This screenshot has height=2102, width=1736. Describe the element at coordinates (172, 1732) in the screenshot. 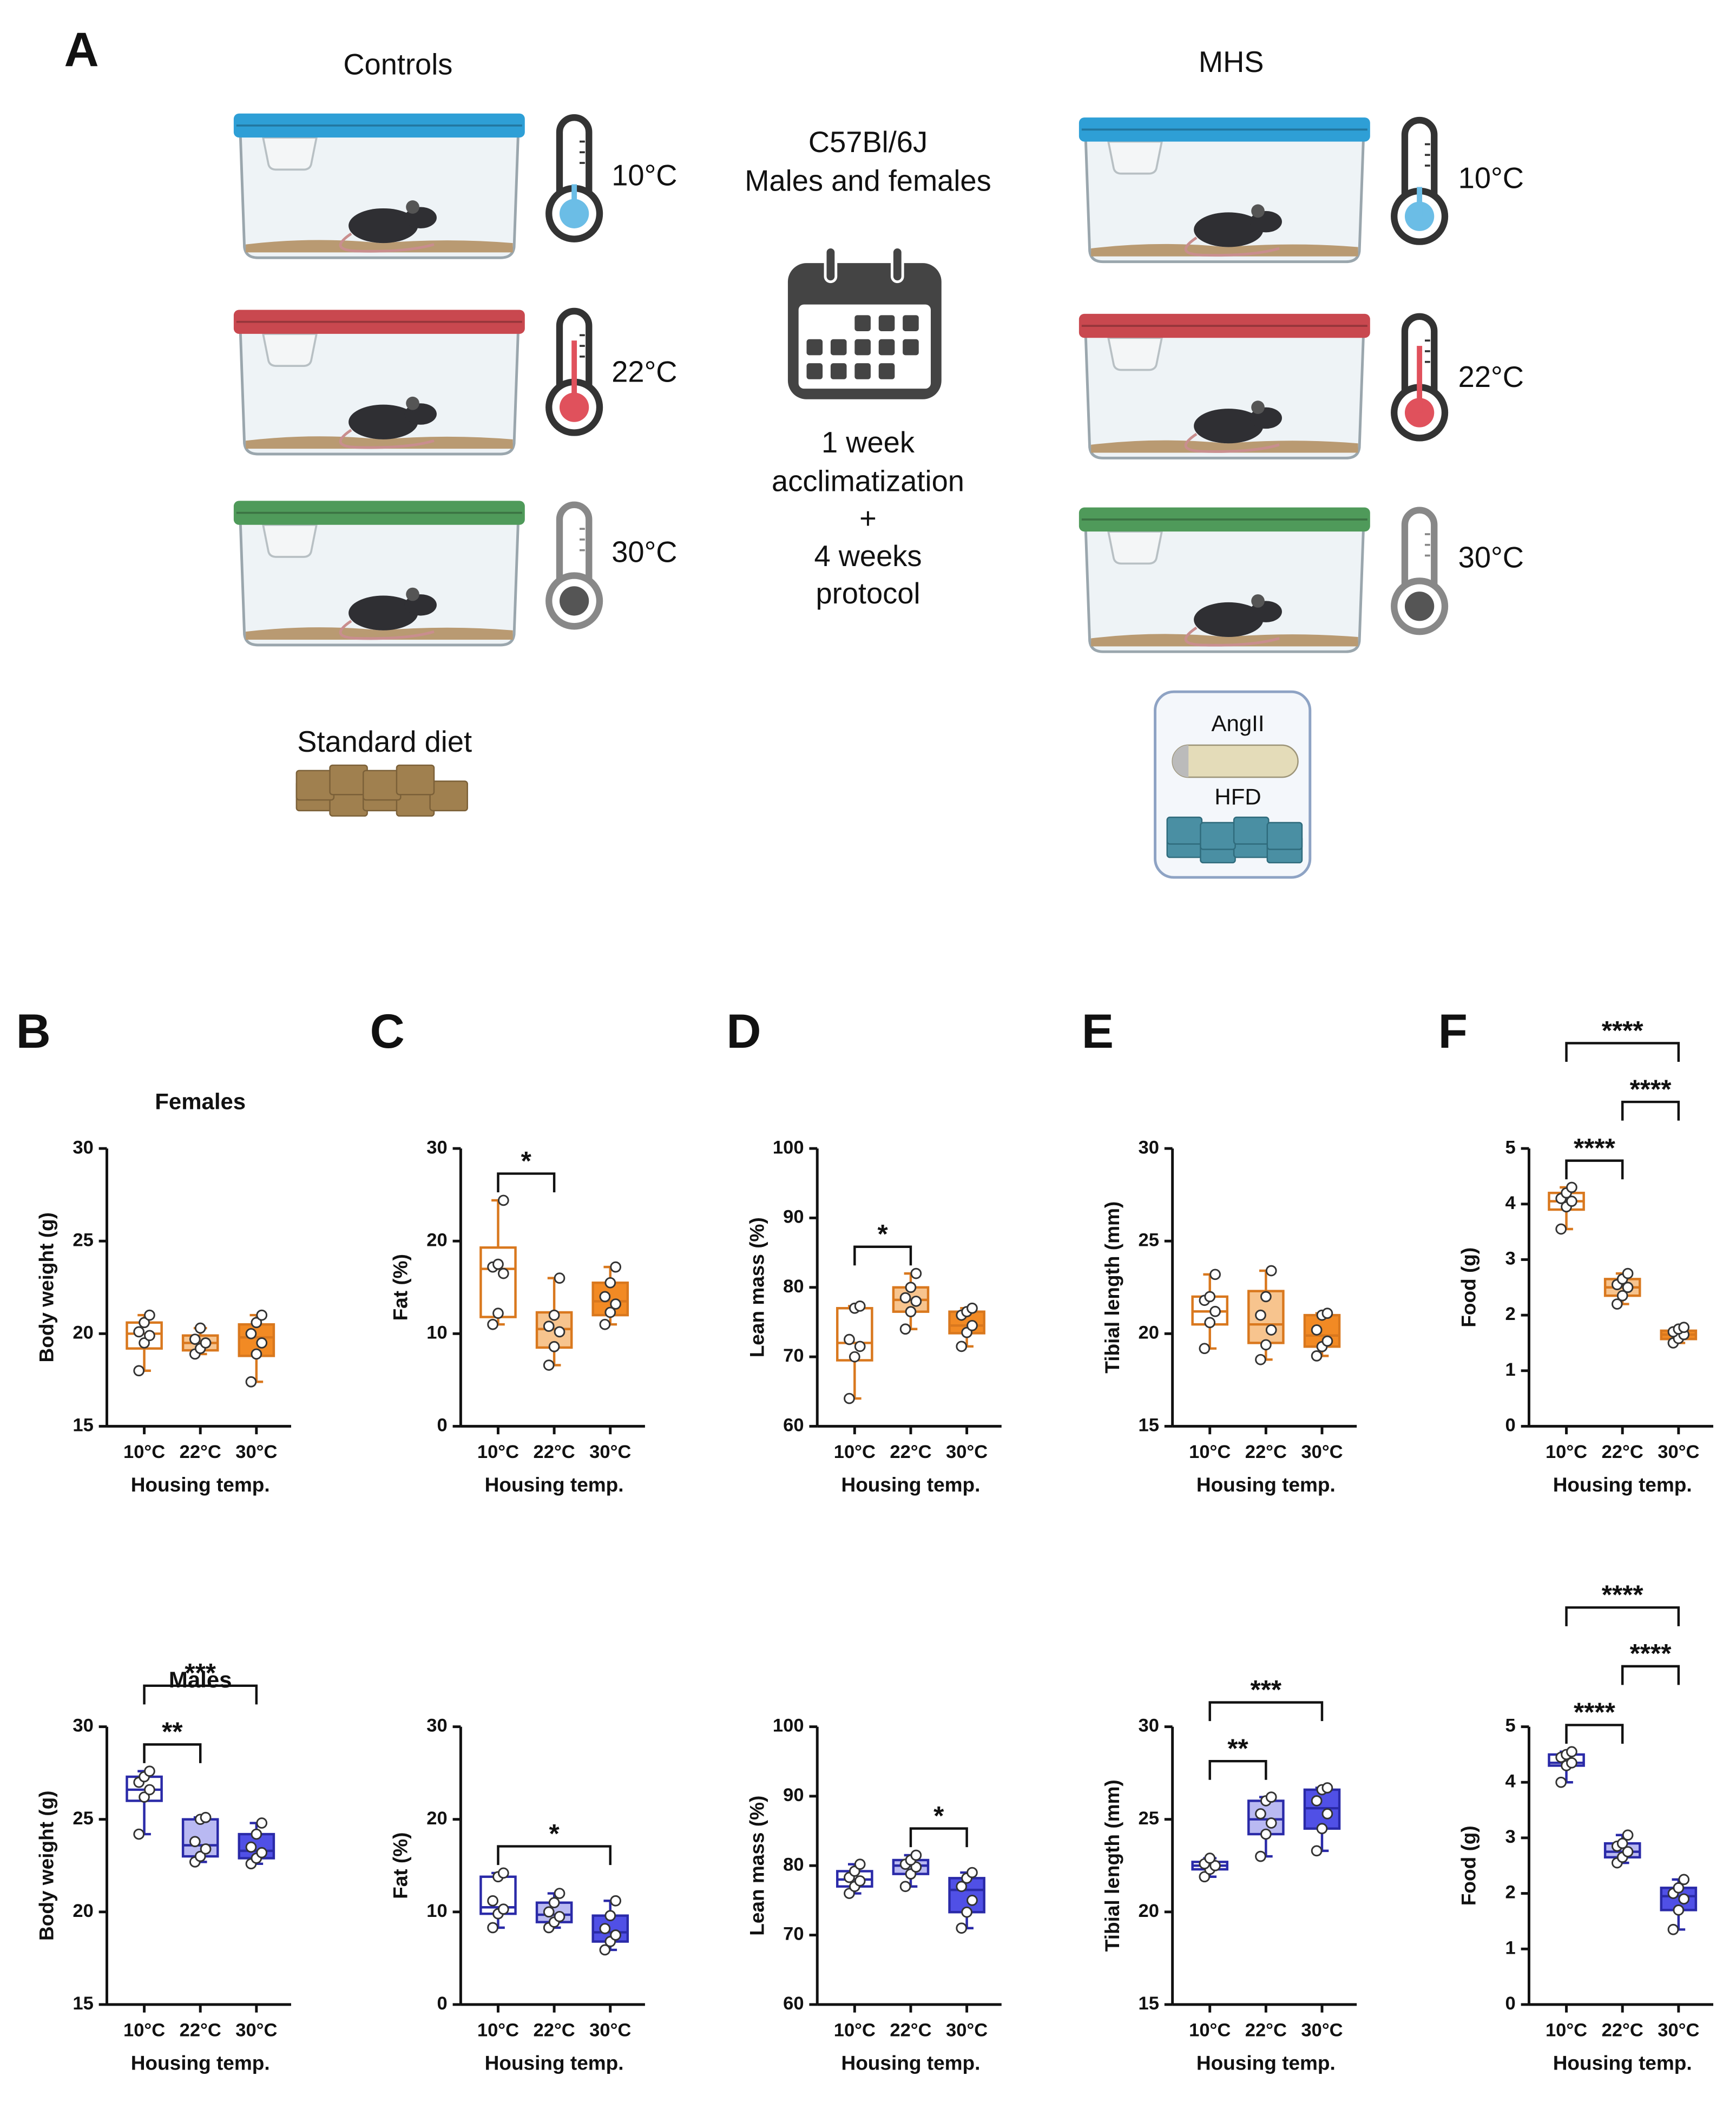

I see `significance: **` at that location.